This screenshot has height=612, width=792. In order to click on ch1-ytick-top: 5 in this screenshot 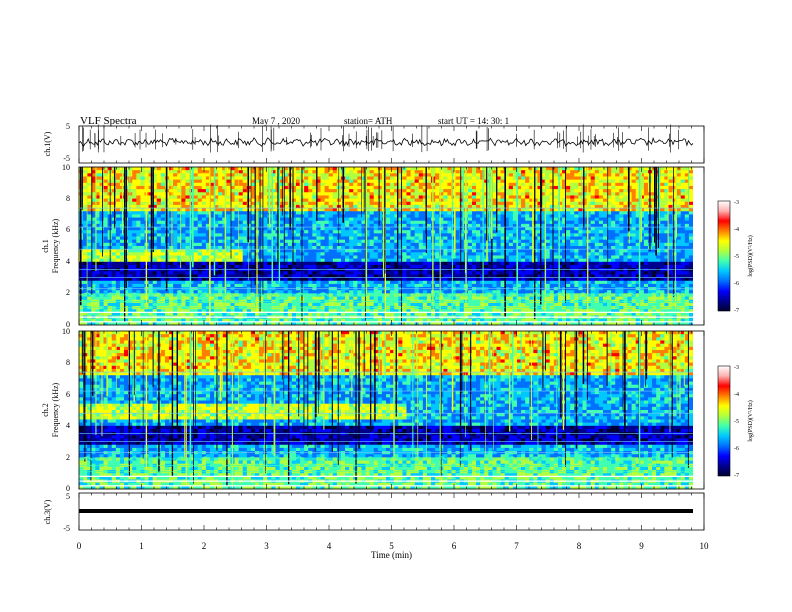, I will do `click(68, 126)`.